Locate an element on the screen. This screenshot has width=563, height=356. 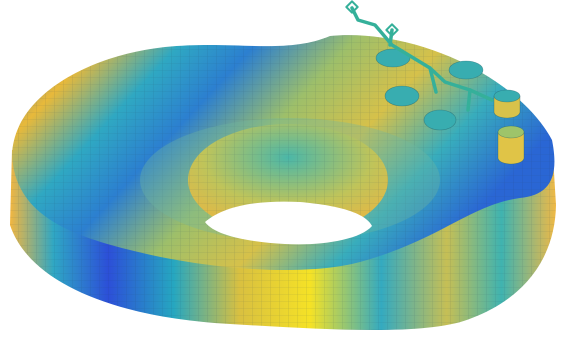
boss-cylinder is located at coordinates (511, 148).